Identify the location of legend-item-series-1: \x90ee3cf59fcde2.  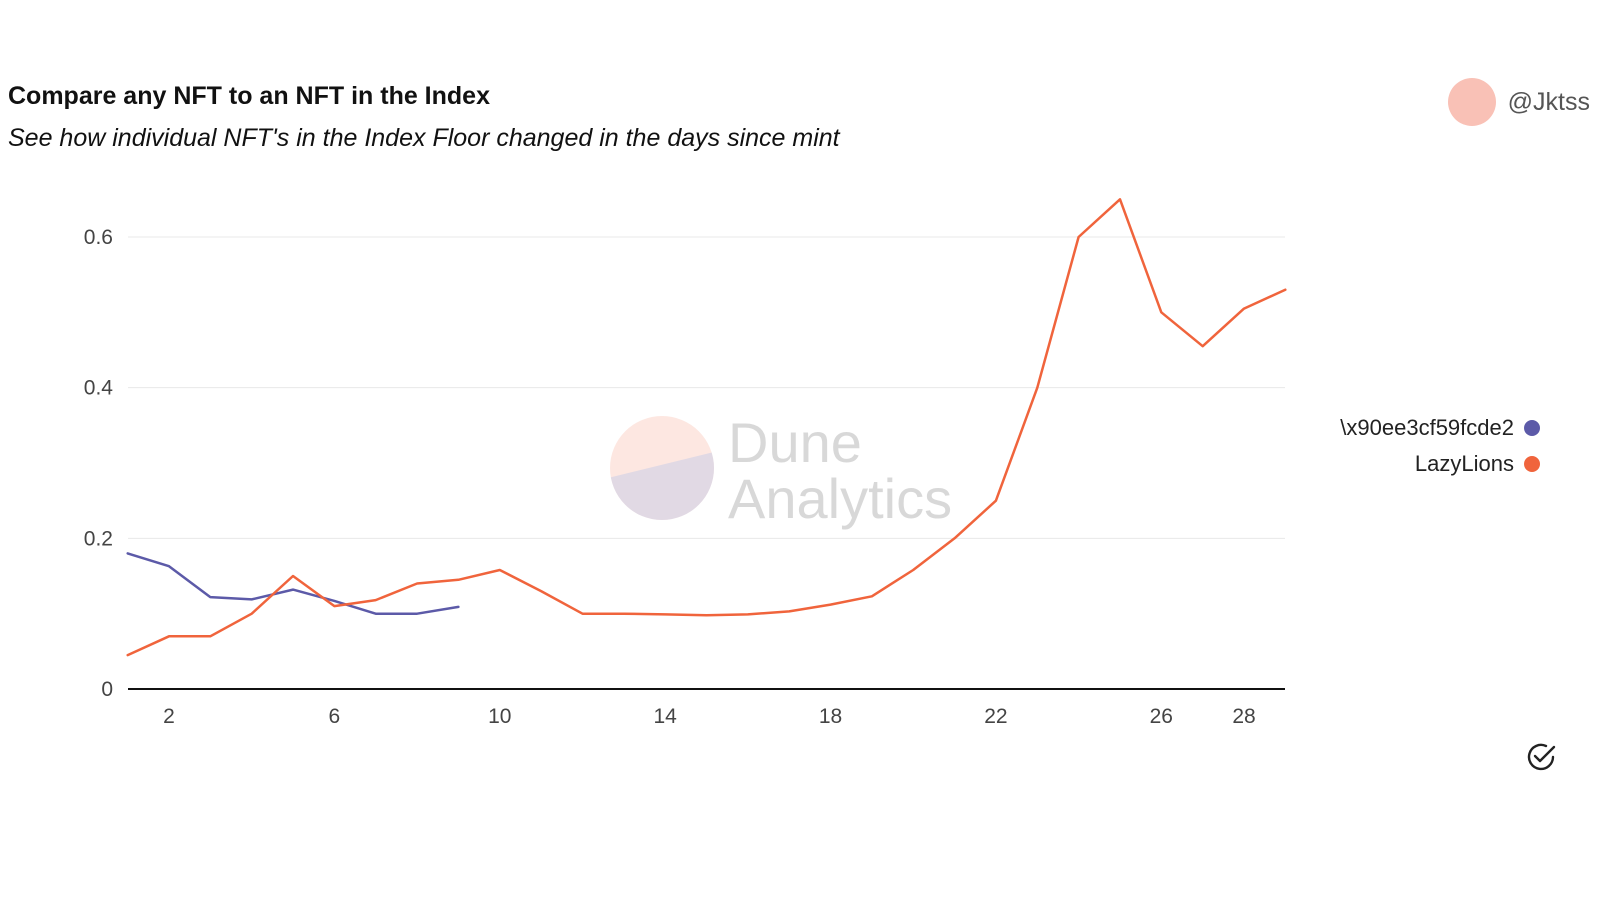
(1420, 428).